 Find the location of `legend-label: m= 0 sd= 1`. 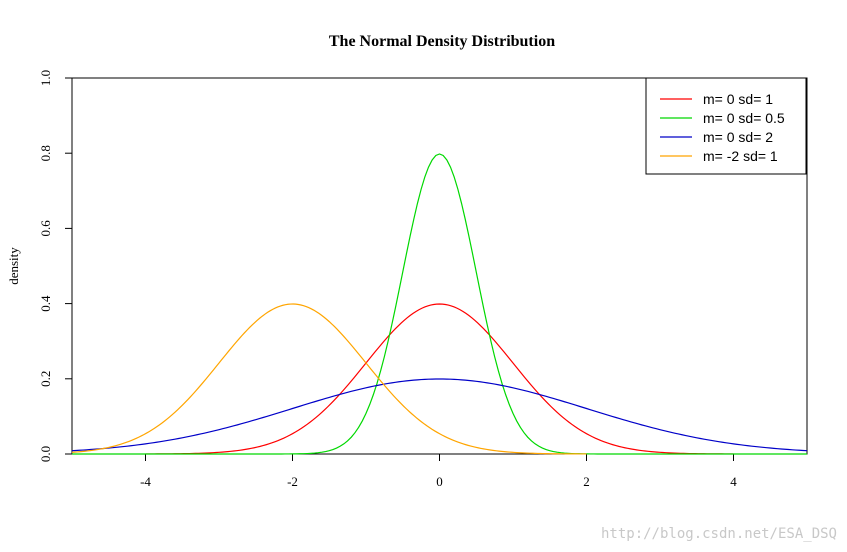

legend-label: m= 0 sd= 1 is located at coordinates (738, 99).